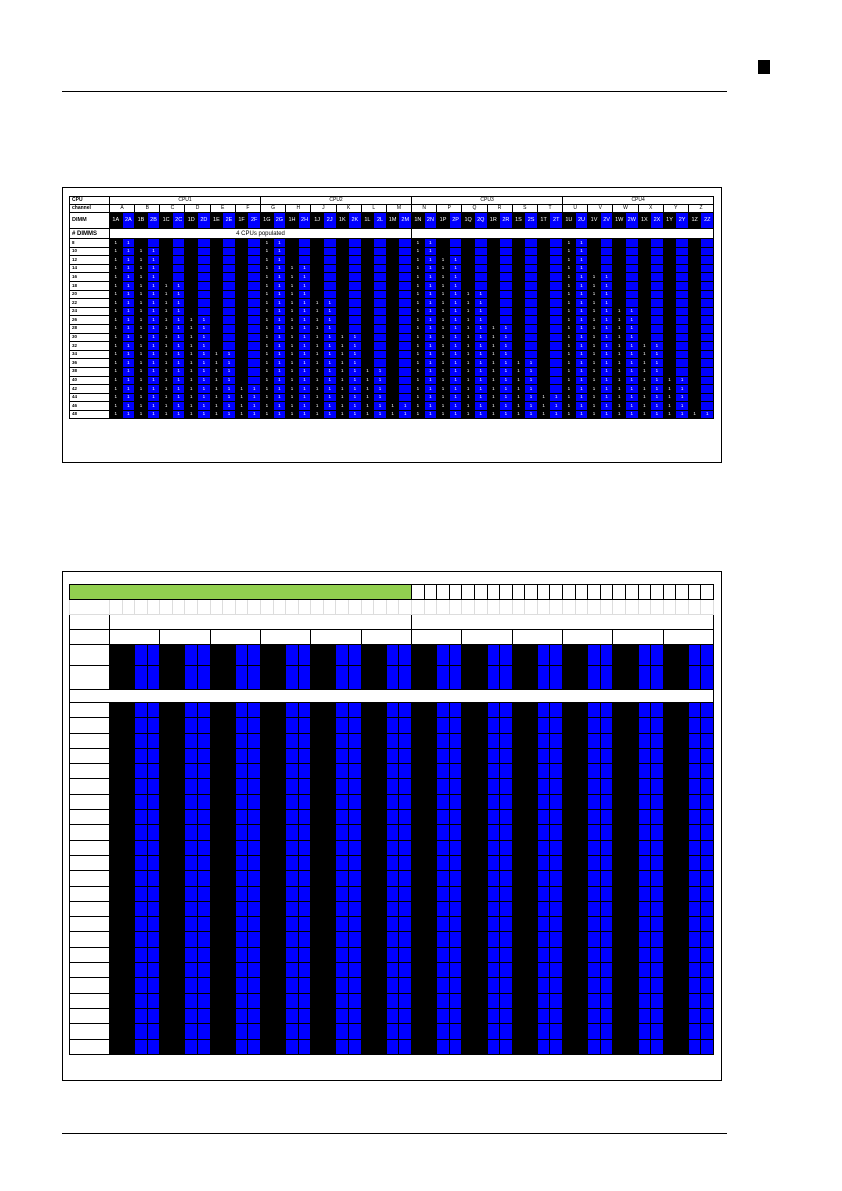  I want to click on dimm-slot-header: 1V, so click(594, 220).